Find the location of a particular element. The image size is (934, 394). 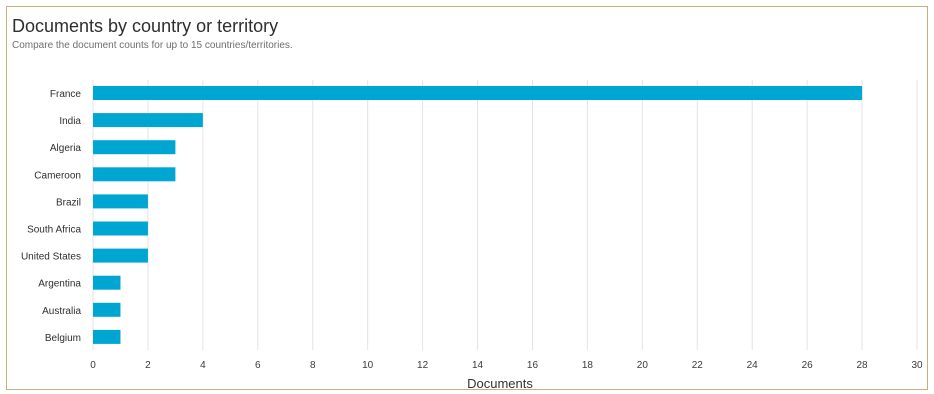

category-label-india: India is located at coordinates (70, 121).